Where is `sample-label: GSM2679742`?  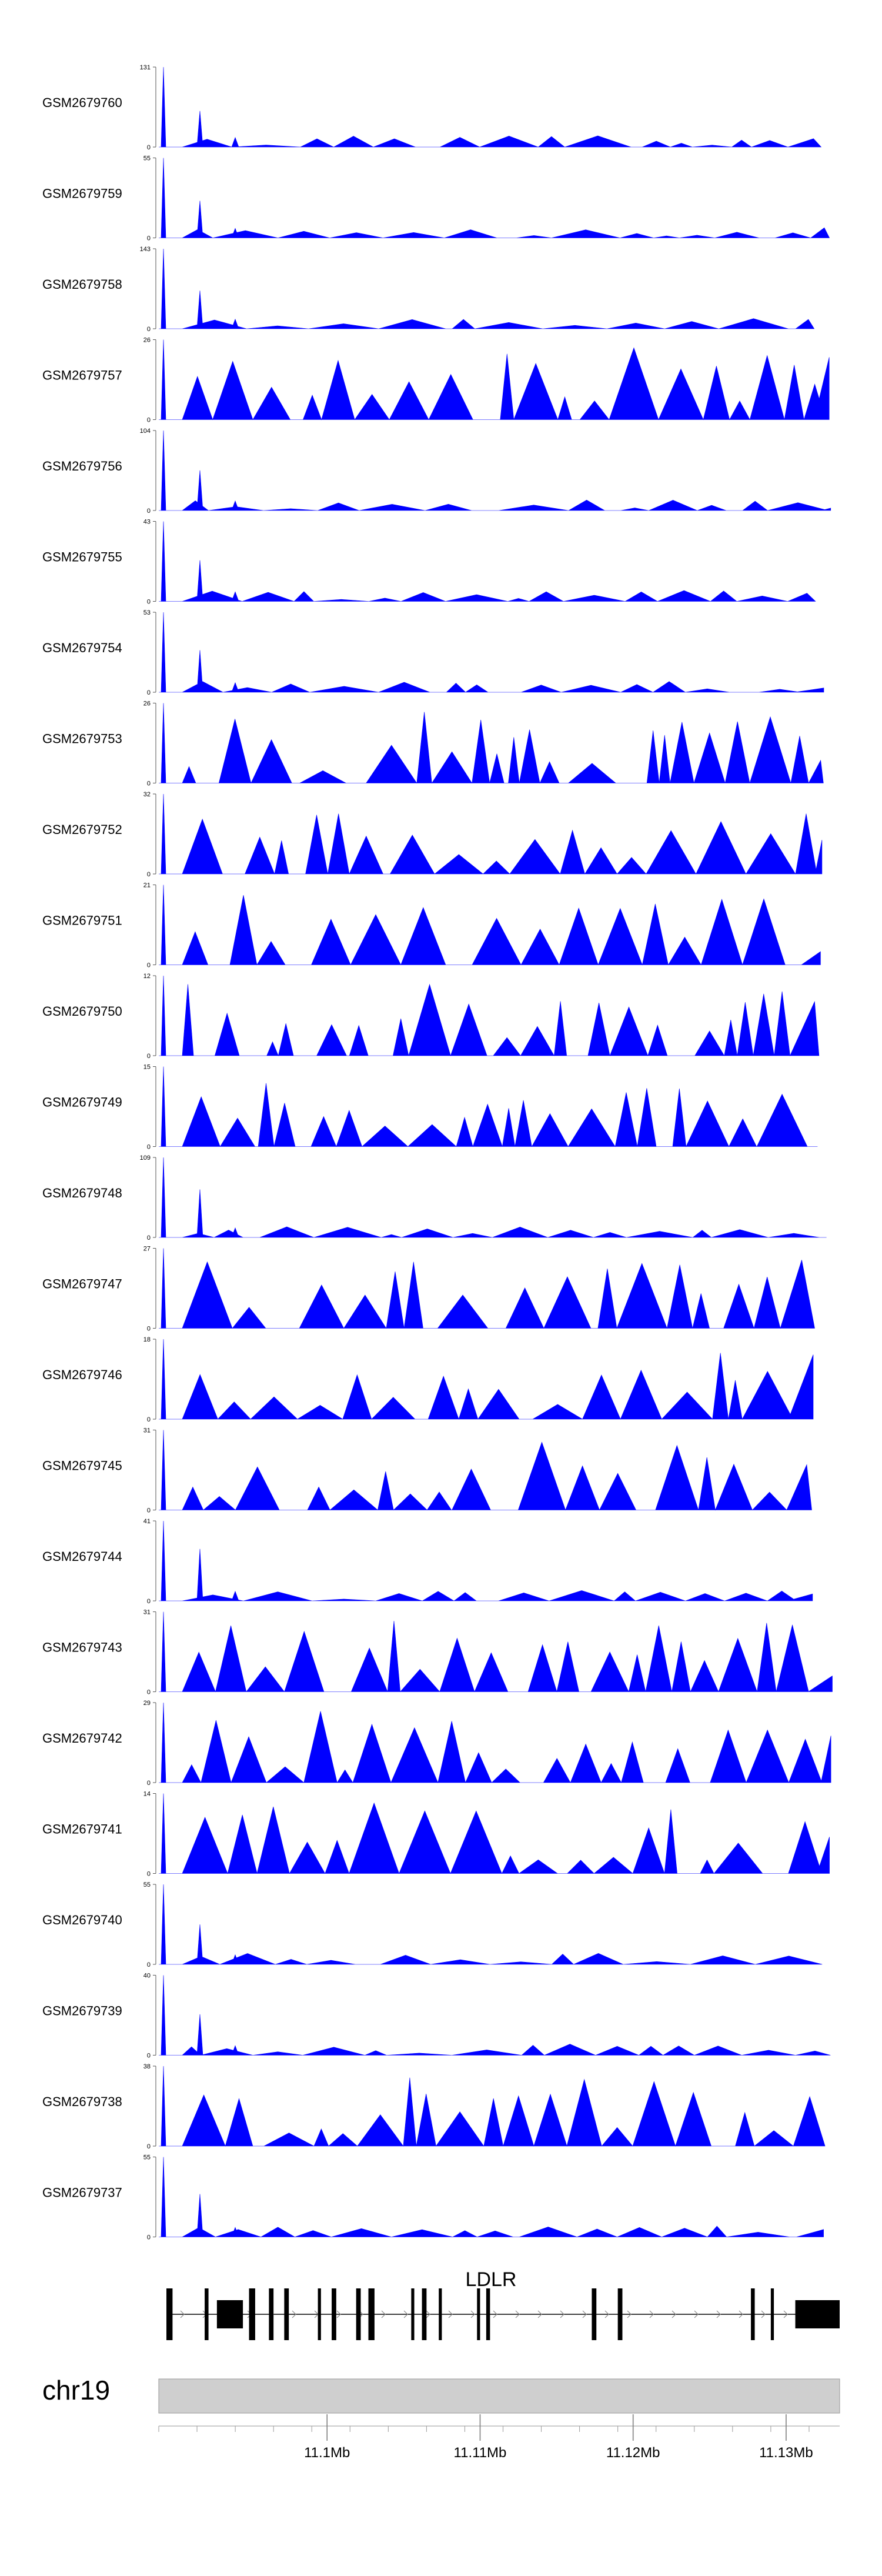 sample-label: GSM2679742 is located at coordinates (82, 1738).